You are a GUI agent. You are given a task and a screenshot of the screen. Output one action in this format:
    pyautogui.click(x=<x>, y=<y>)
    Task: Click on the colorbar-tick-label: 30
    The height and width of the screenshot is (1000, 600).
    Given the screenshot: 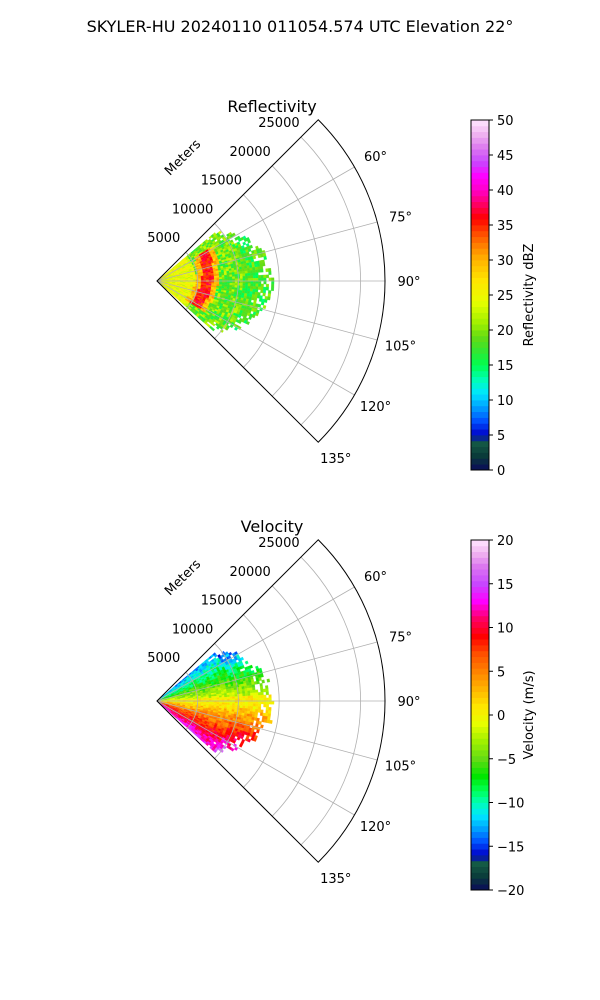 What is the action you would take?
    pyautogui.click(x=505, y=261)
    